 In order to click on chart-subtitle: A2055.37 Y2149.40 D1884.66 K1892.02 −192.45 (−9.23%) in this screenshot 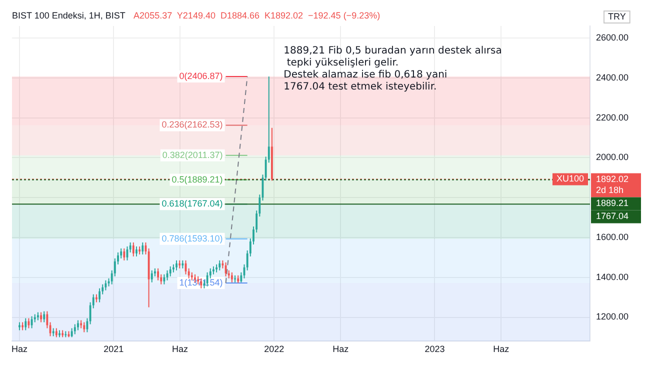, I will do `click(257, 15)`.